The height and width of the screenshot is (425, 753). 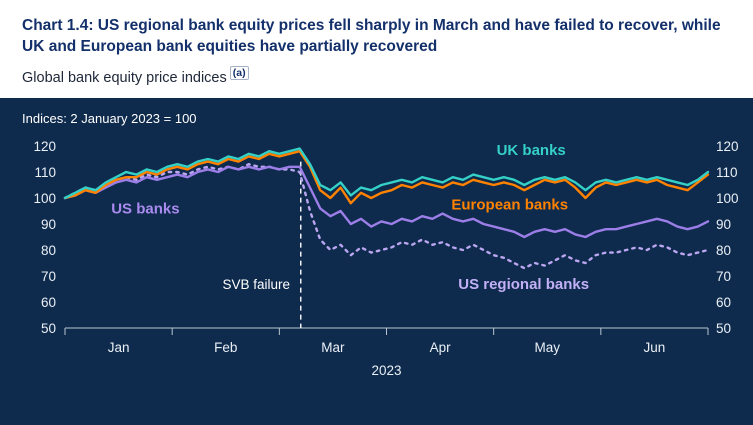 I want to click on x-tick-label-jun: Jun, so click(x=655, y=347).